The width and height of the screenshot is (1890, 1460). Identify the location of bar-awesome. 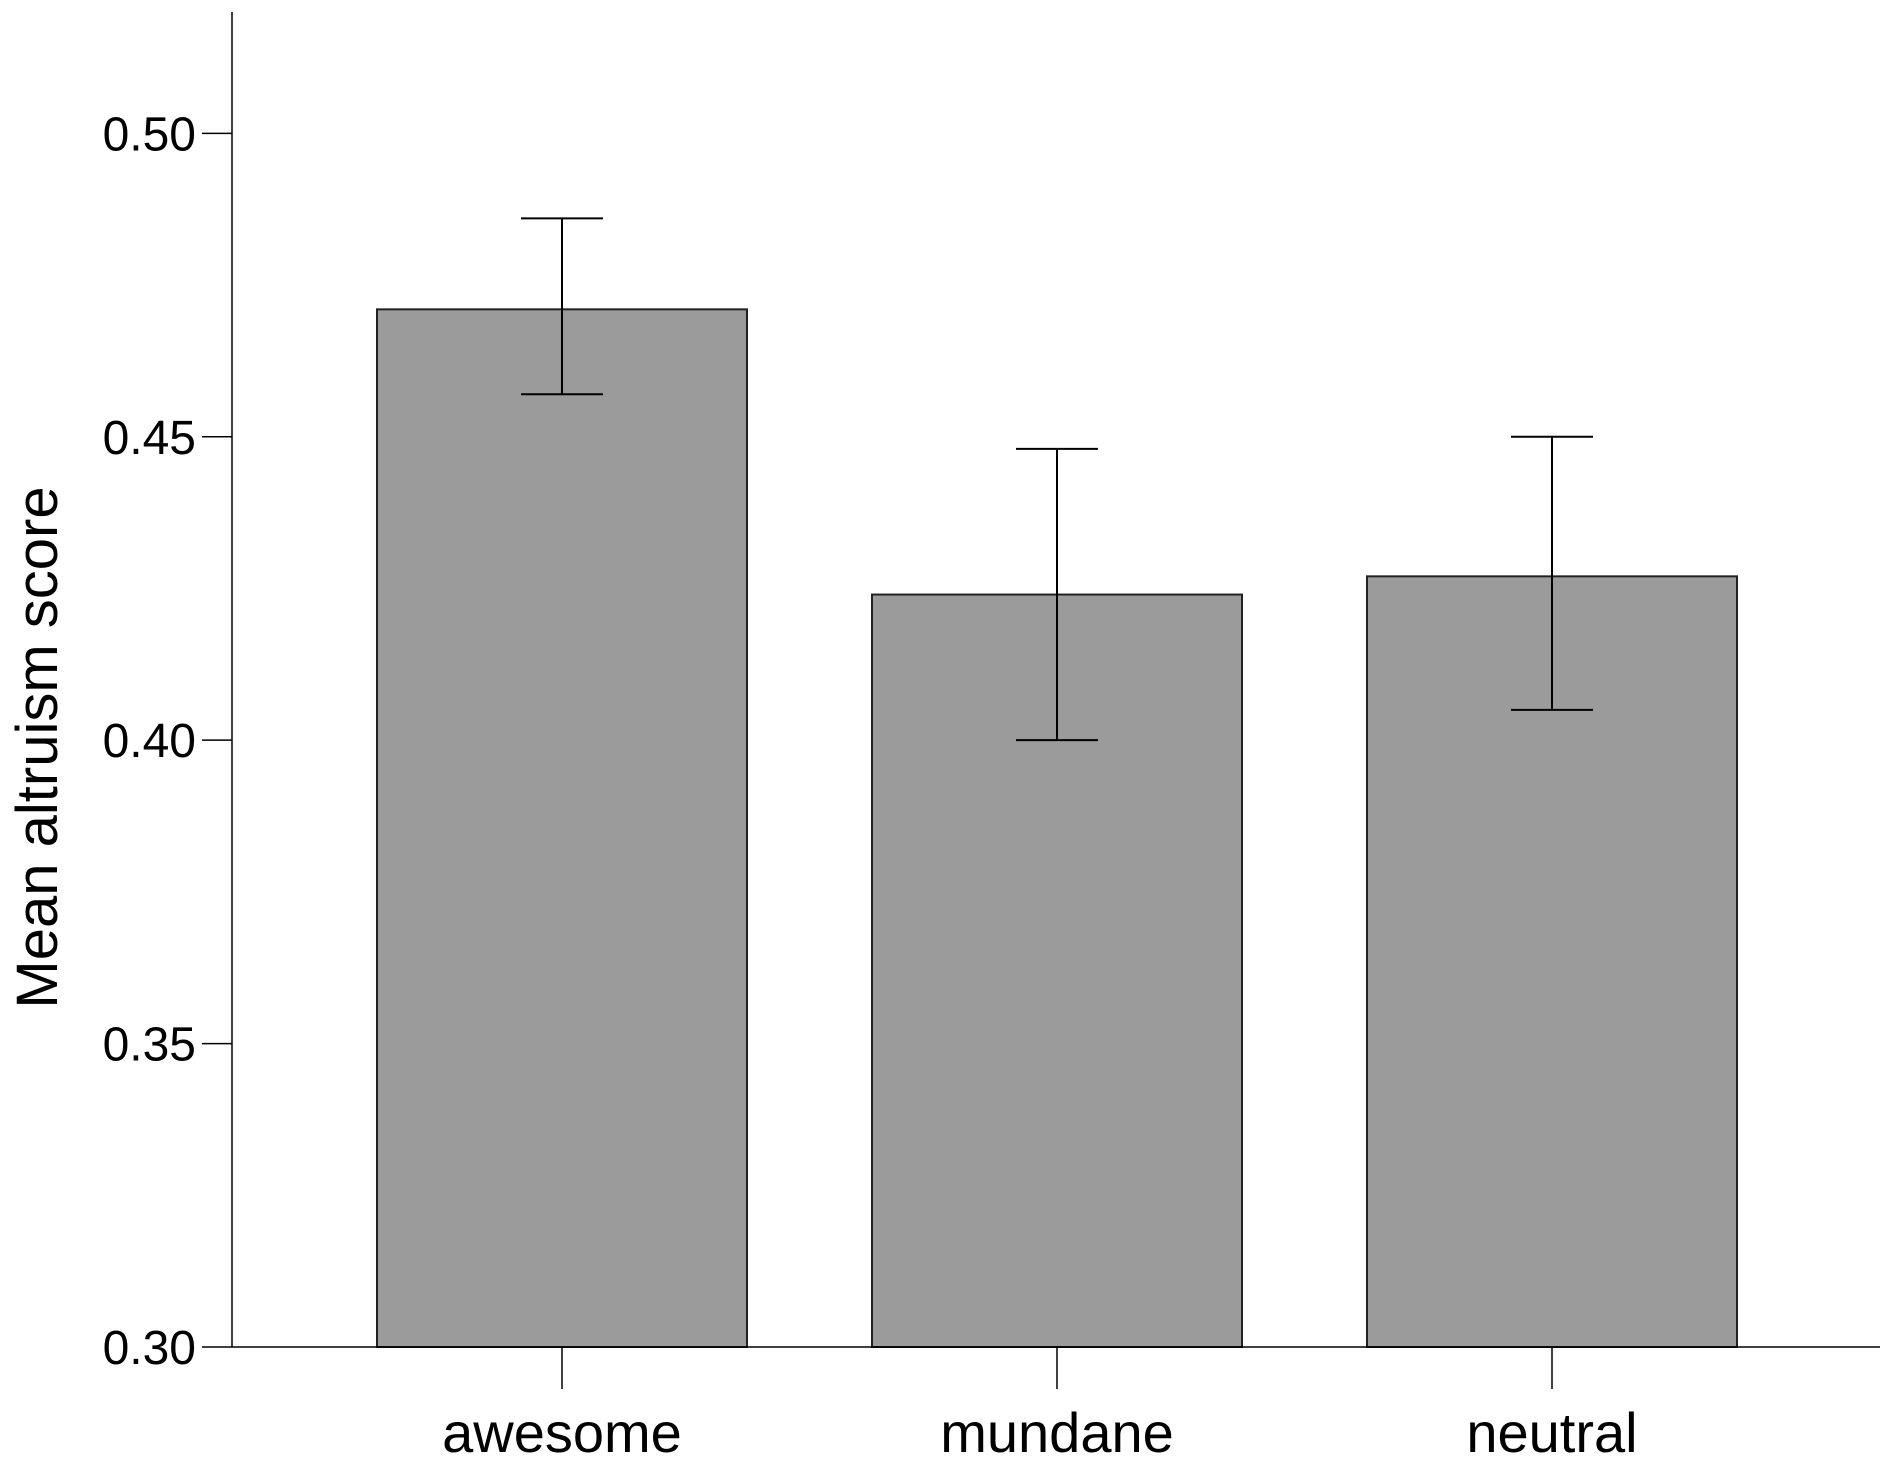
(562, 828).